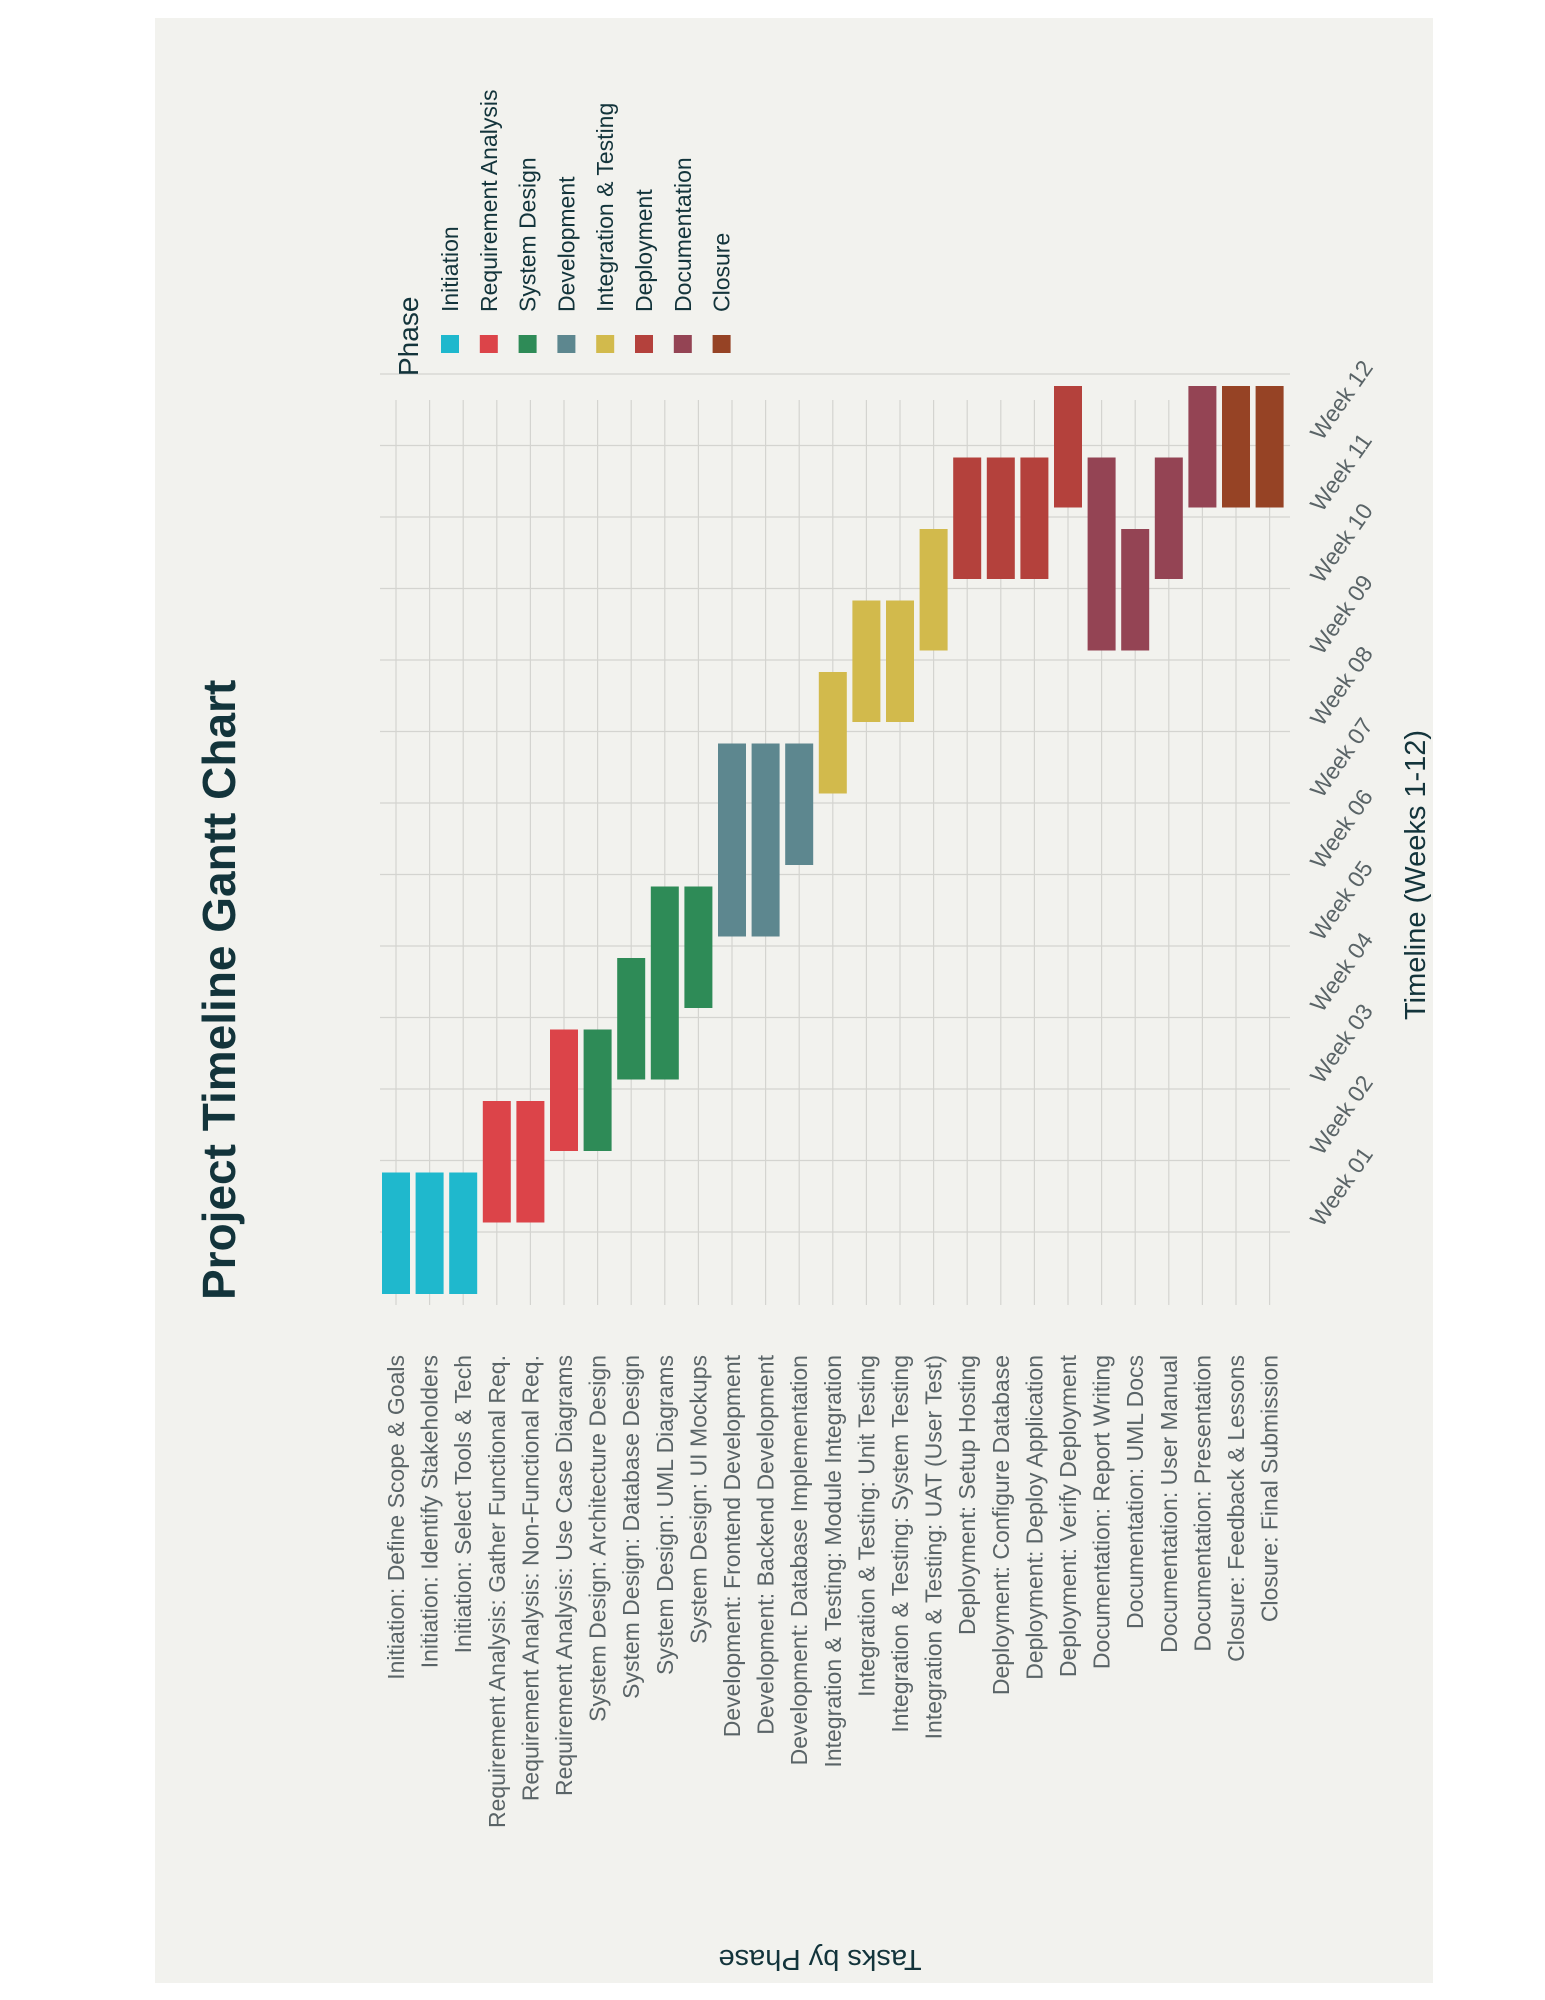 This screenshot has width=1545, height=2000. I want to click on task-label: Closure: Feedback & Lessons, so click(1236, 1508).